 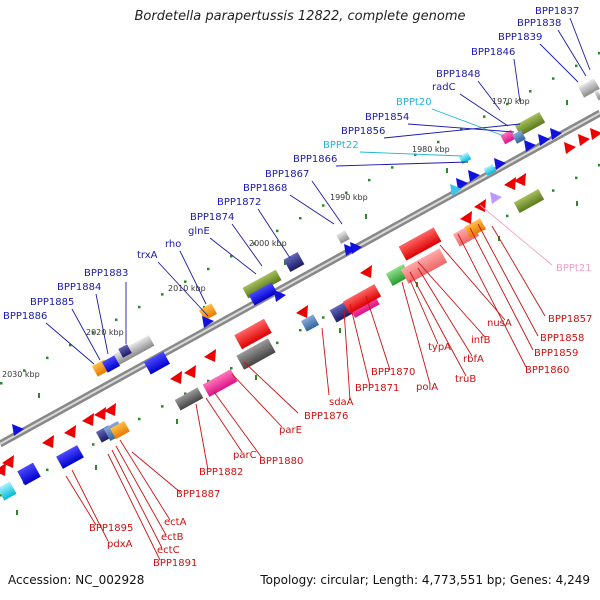 I want to click on gene-label: trxA, so click(x=147, y=255).